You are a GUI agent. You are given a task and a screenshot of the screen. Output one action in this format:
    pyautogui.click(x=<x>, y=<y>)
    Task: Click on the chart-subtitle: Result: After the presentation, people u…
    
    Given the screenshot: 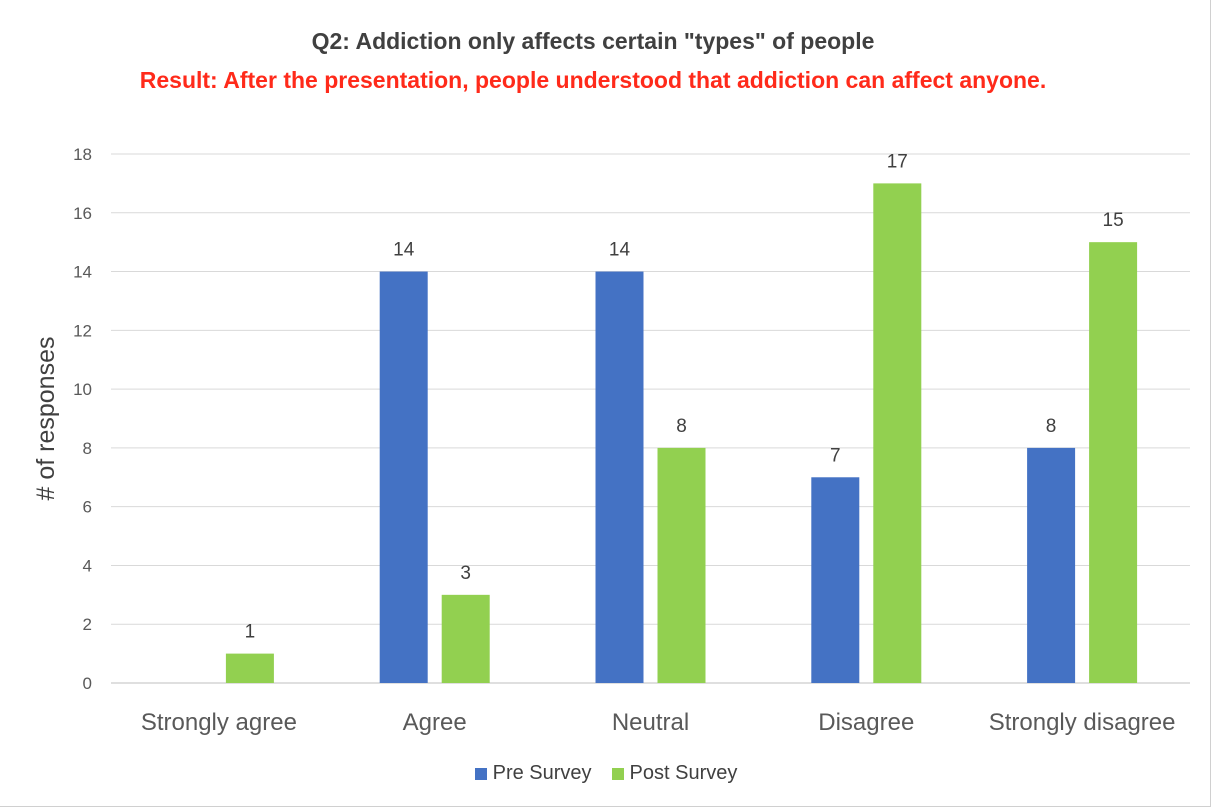 What is the action you would take?
    pyautogui.click(x=593, y=80)
    